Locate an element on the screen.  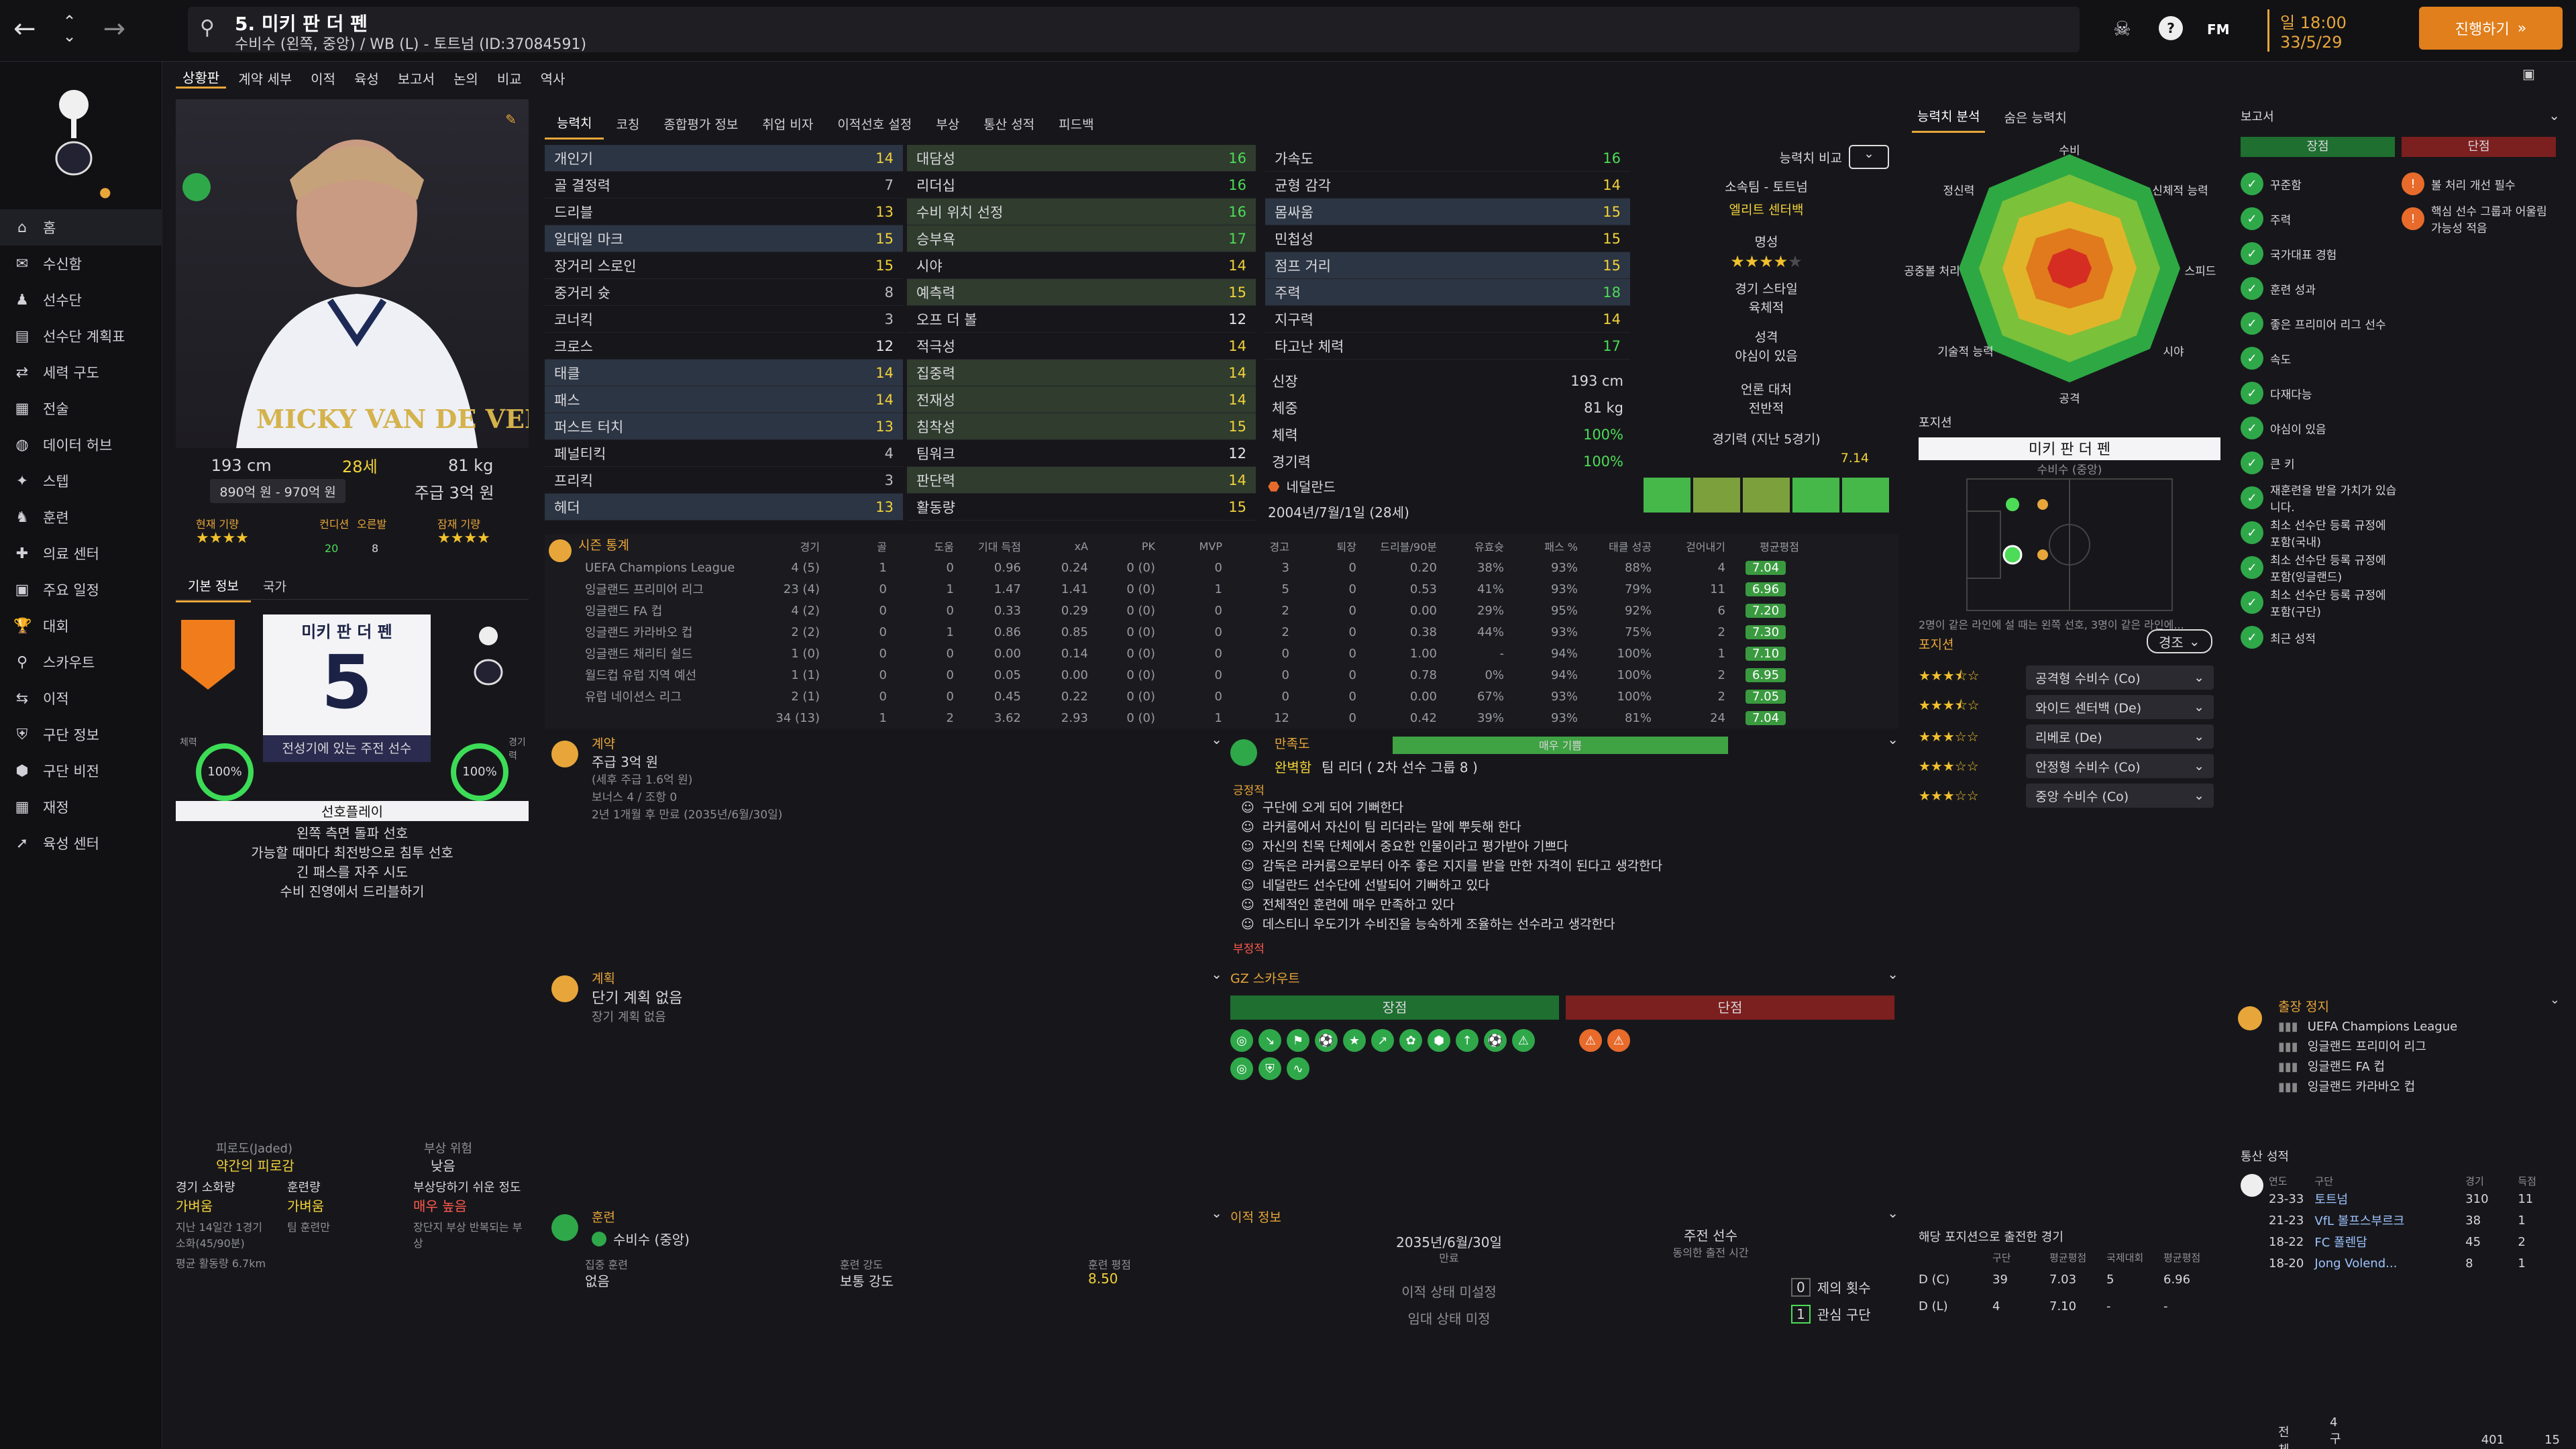
subnav-item: 육성 is located at coordinates (366, 78).